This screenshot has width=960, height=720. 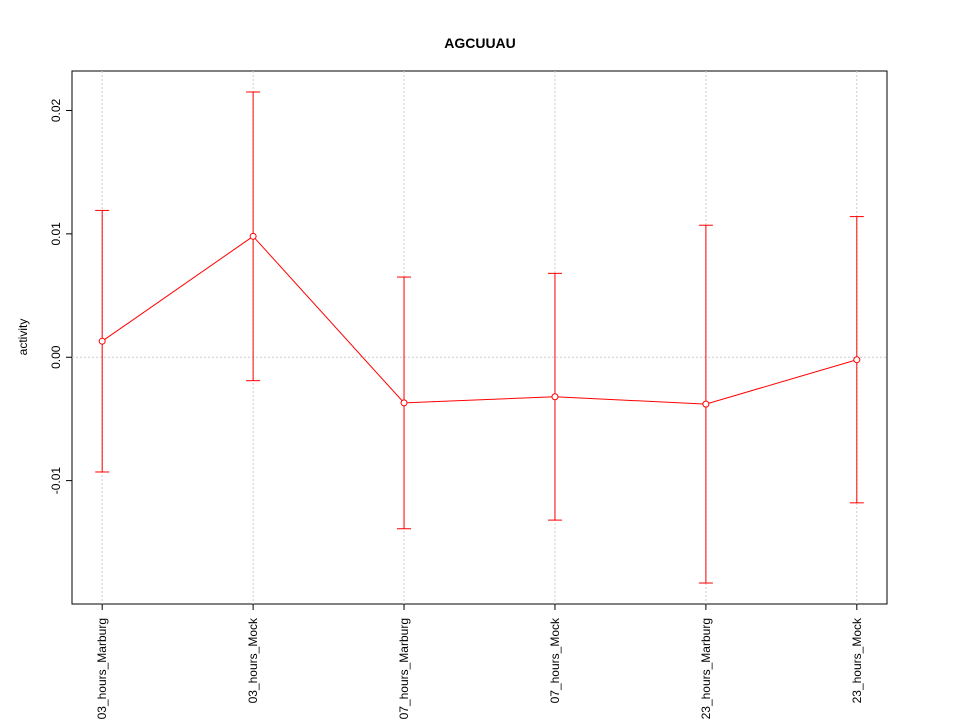 I want to click on y-axis-label: activity, so click(x=23, y=337).